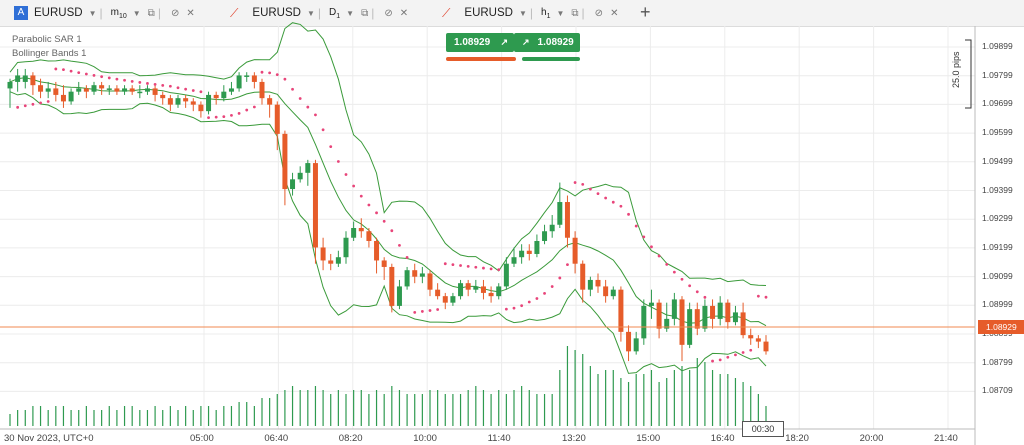  Describe the element at coordinates (530, 13) in the screenshot. I see `tab-chart-3: ⟋ EURUSD ▼ | h1 ▼ ⧉ | ⊘ ✕` at that location.